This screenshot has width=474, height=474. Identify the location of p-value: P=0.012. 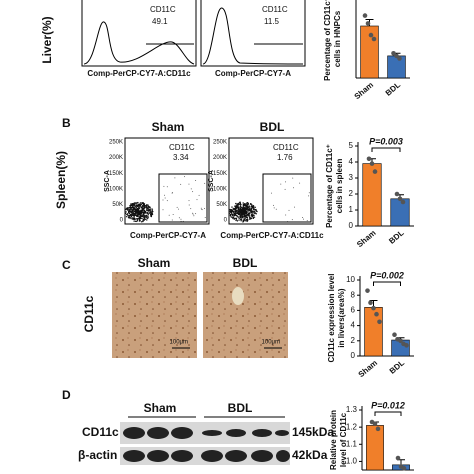
(388, 405).